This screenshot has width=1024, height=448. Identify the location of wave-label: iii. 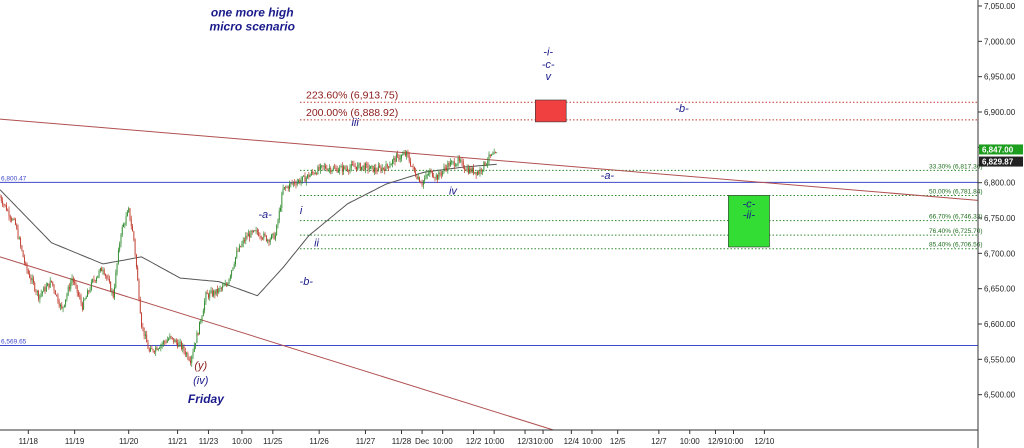
(355, 123).